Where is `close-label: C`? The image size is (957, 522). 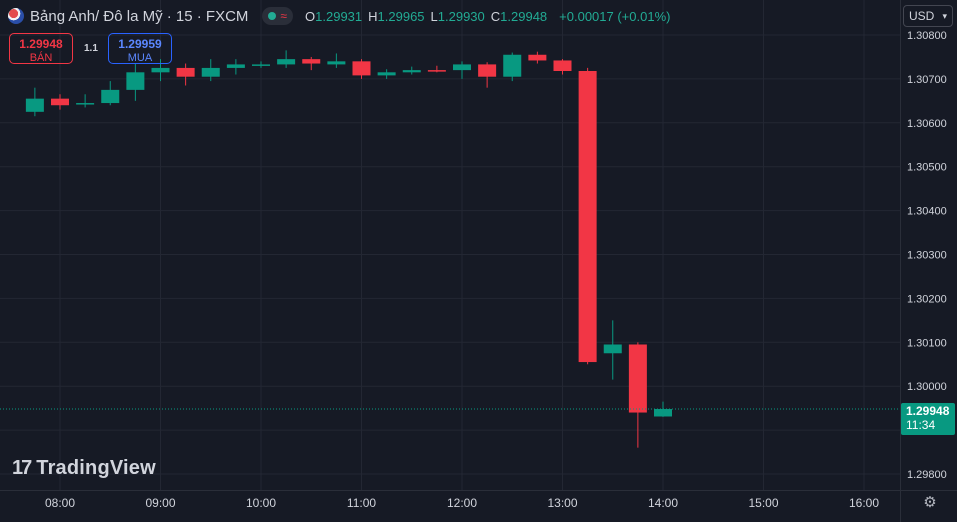 close-label: C is located at coordinates (495, 16).